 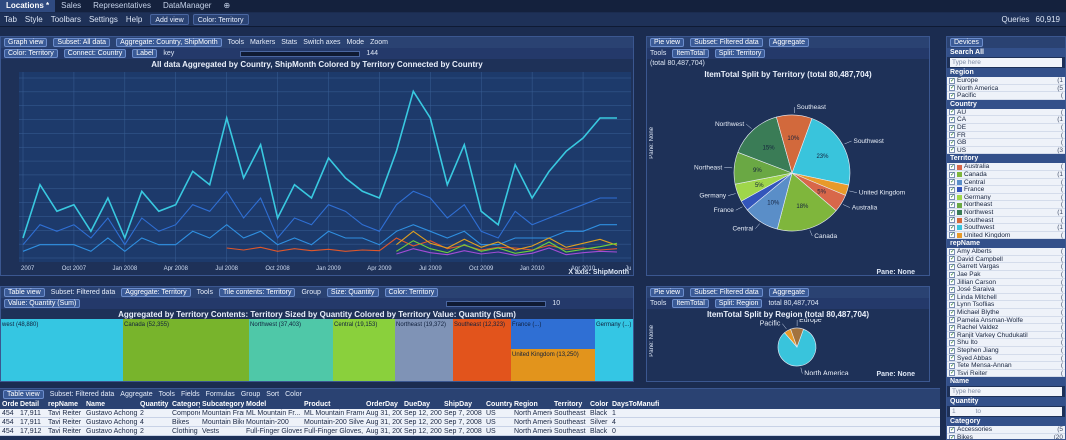 What do you see at coordinates (895, 272) in the screenshot?
I see `pie1-pane: Pane: None` at bounding box center [895, 272].